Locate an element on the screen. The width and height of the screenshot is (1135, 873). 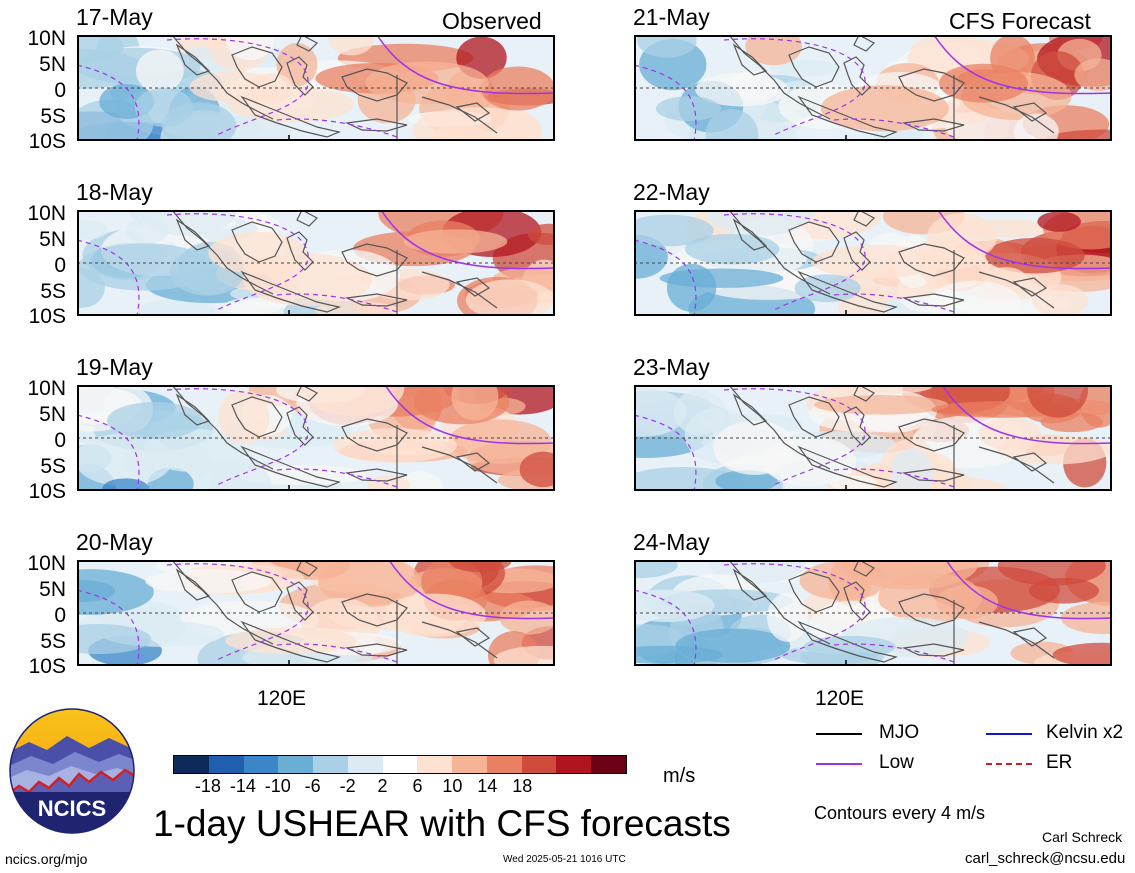
colorbar-tick-label: 2 is located at coordinates (382, 786).